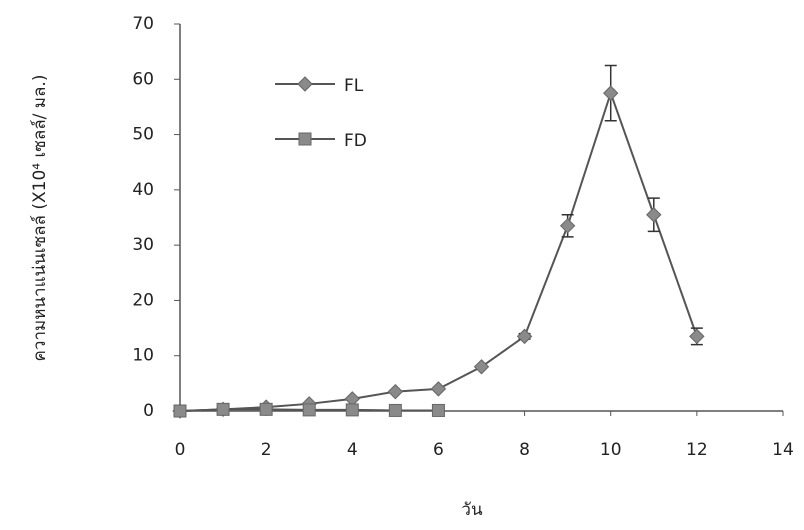 The image size is (804, 530). Describe the element at coordinates (40, 218) in the screenshot. I see `y-axis-label: ความหนาแน่นเซลล์ (X10⁴ เซลล์/ มล.)` at that location.